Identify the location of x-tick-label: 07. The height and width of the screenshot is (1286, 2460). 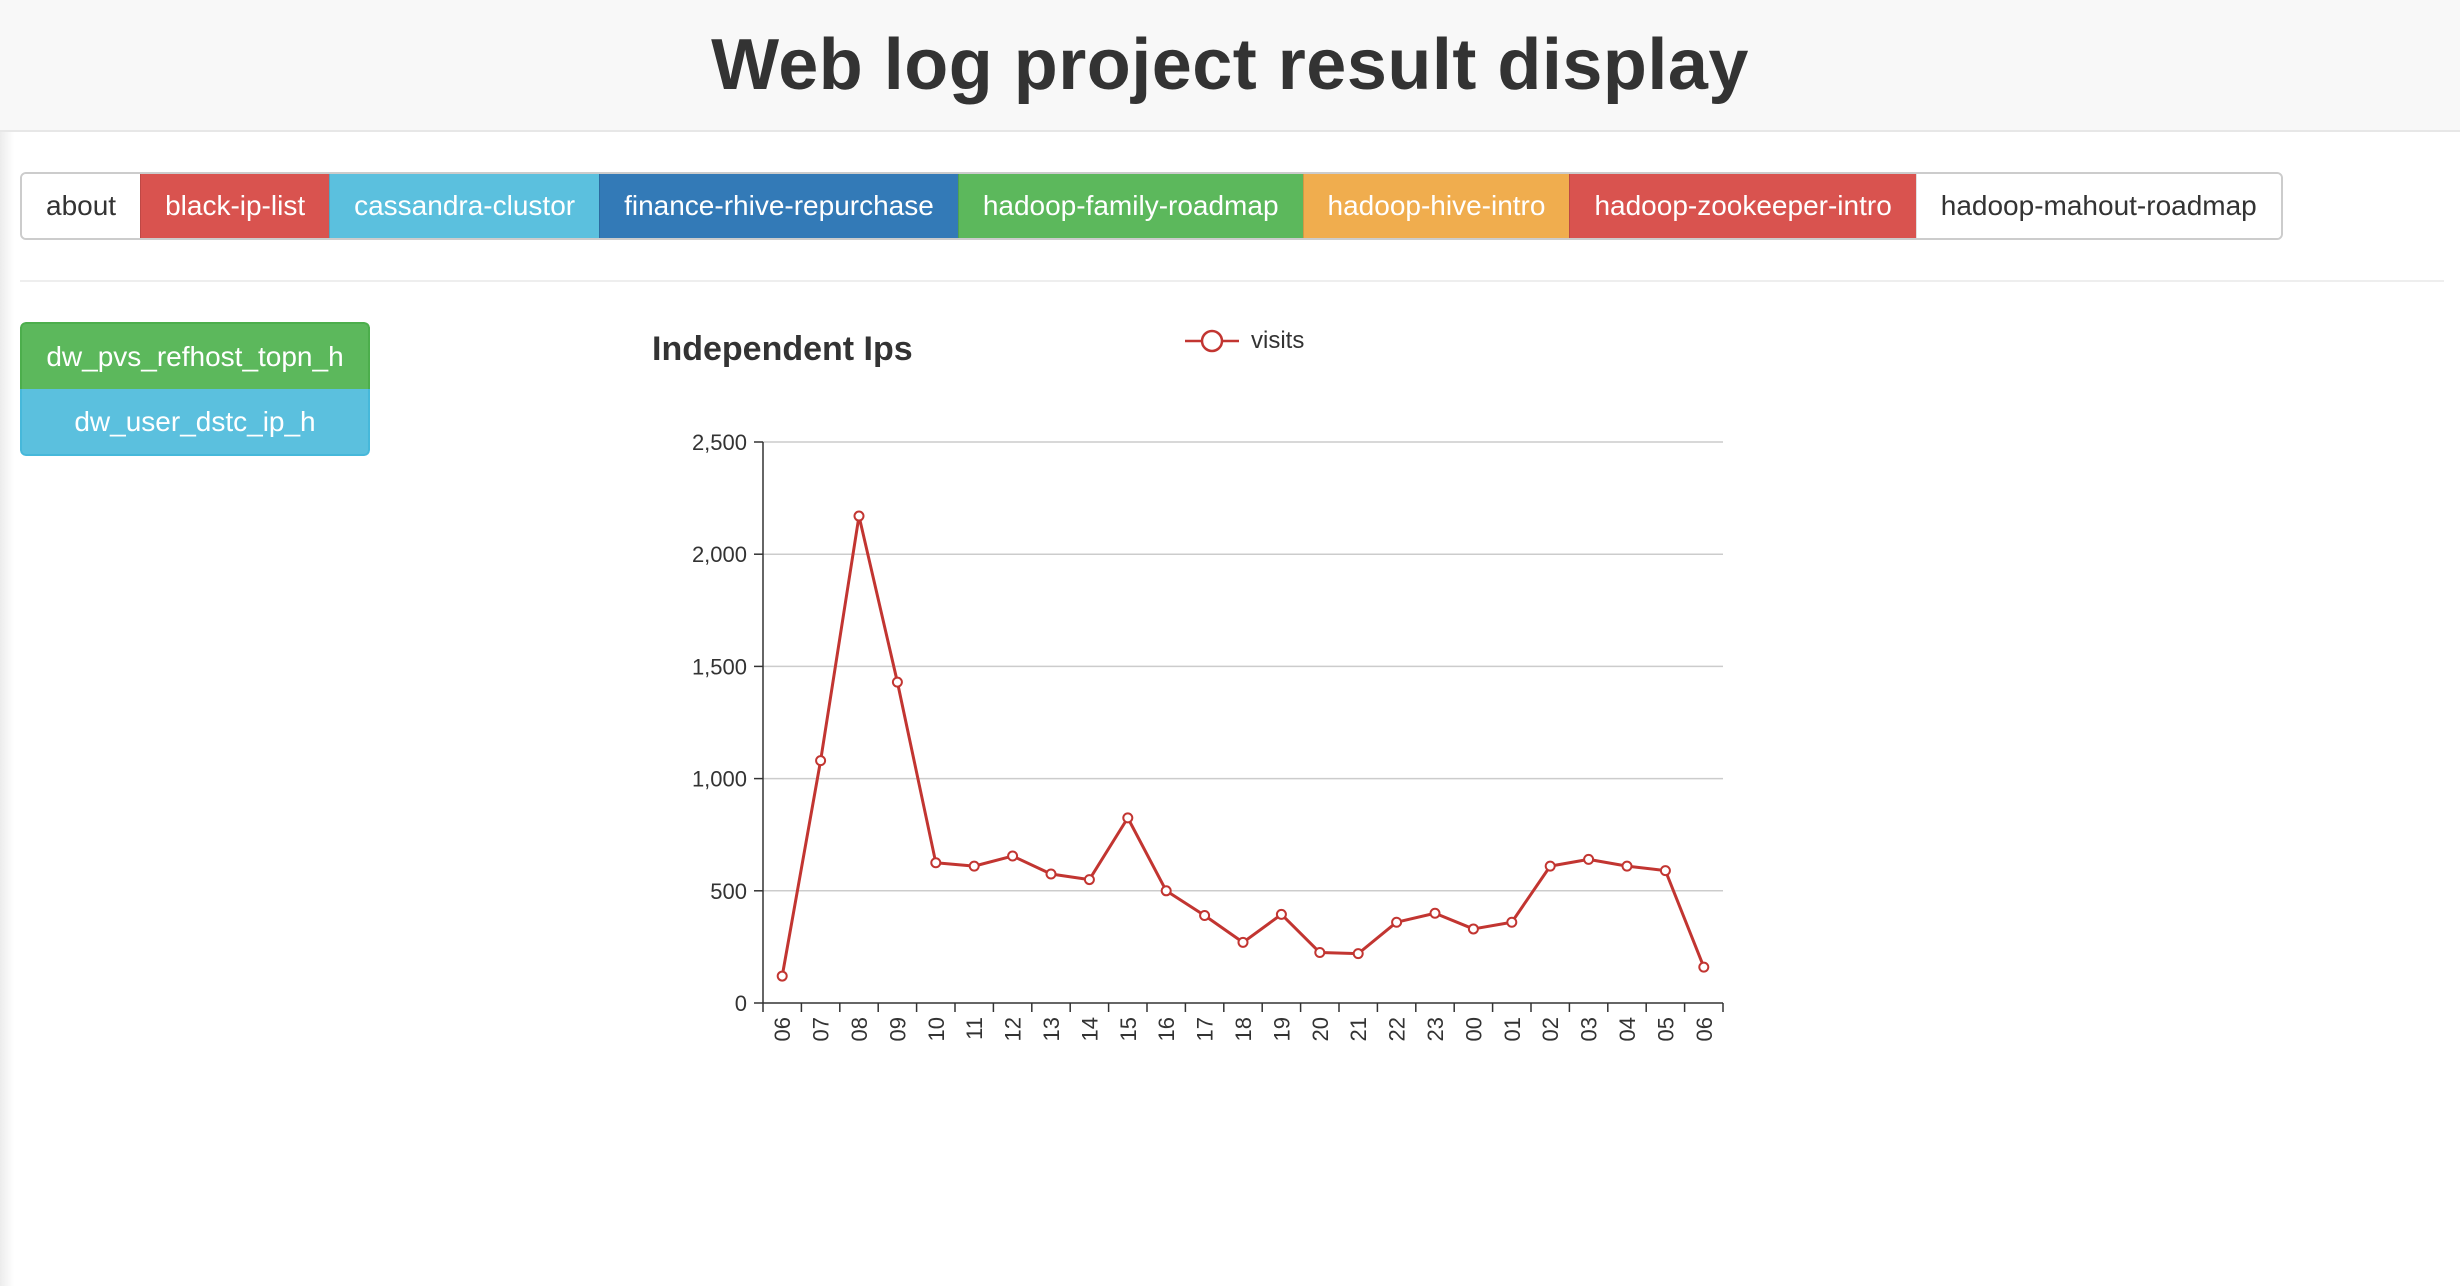
(821, 1029).